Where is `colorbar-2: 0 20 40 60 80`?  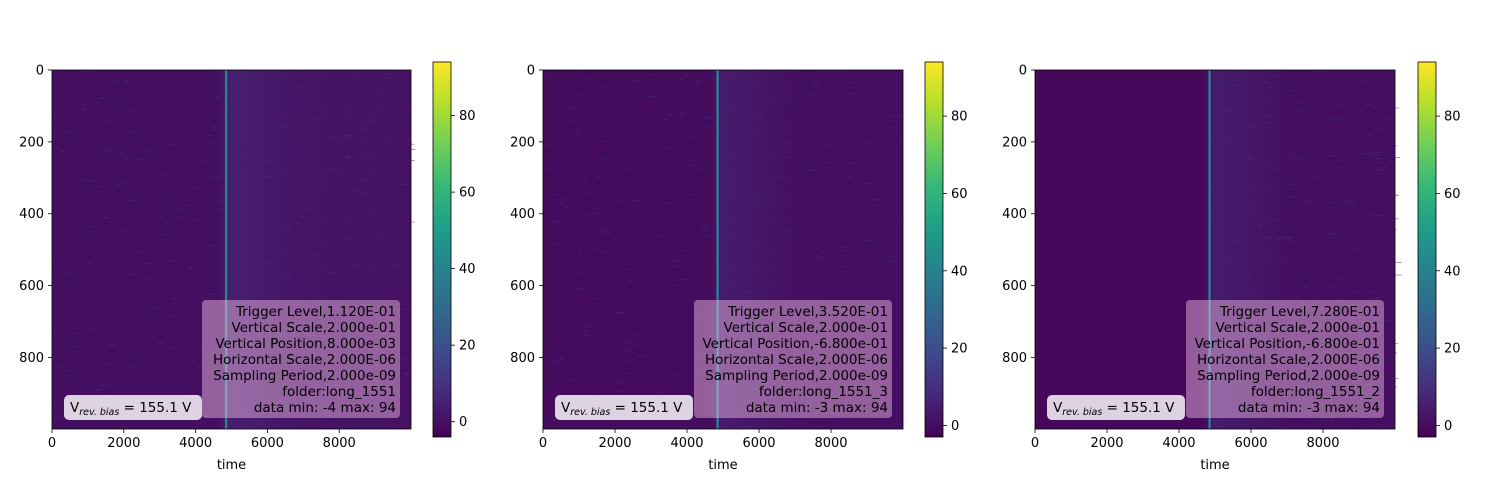 colorbar-2: 0 20 40 60 80 is located at coordinates (946, 249).